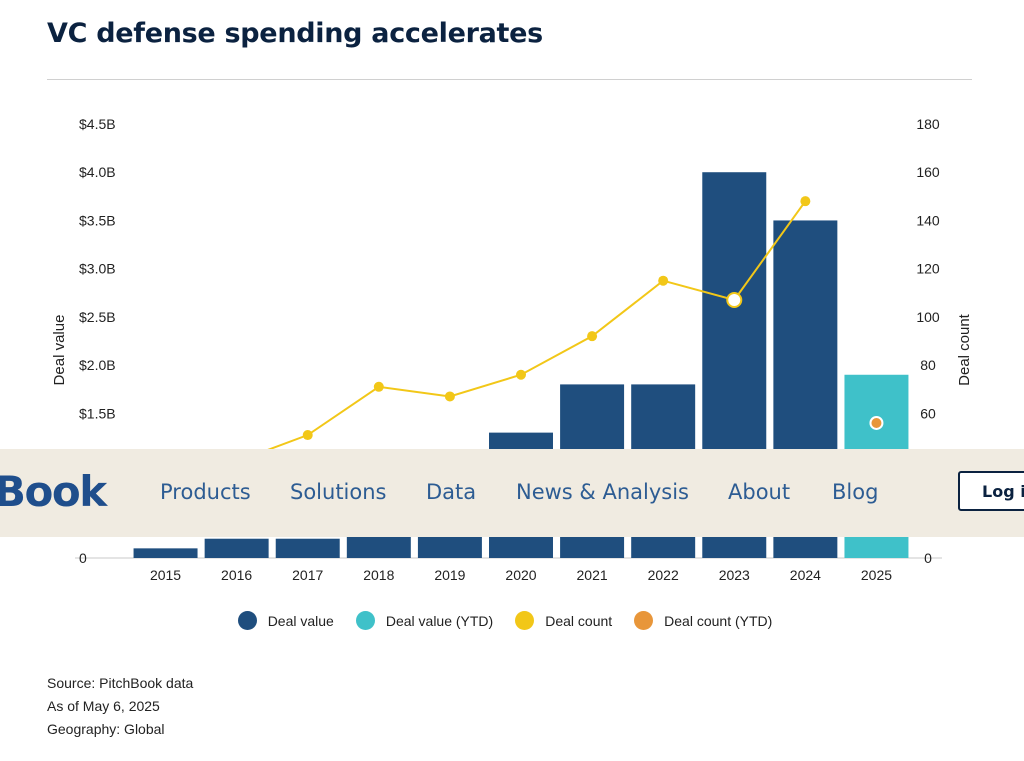  I want to click on legend-label: Deal count, so click(579, 620).